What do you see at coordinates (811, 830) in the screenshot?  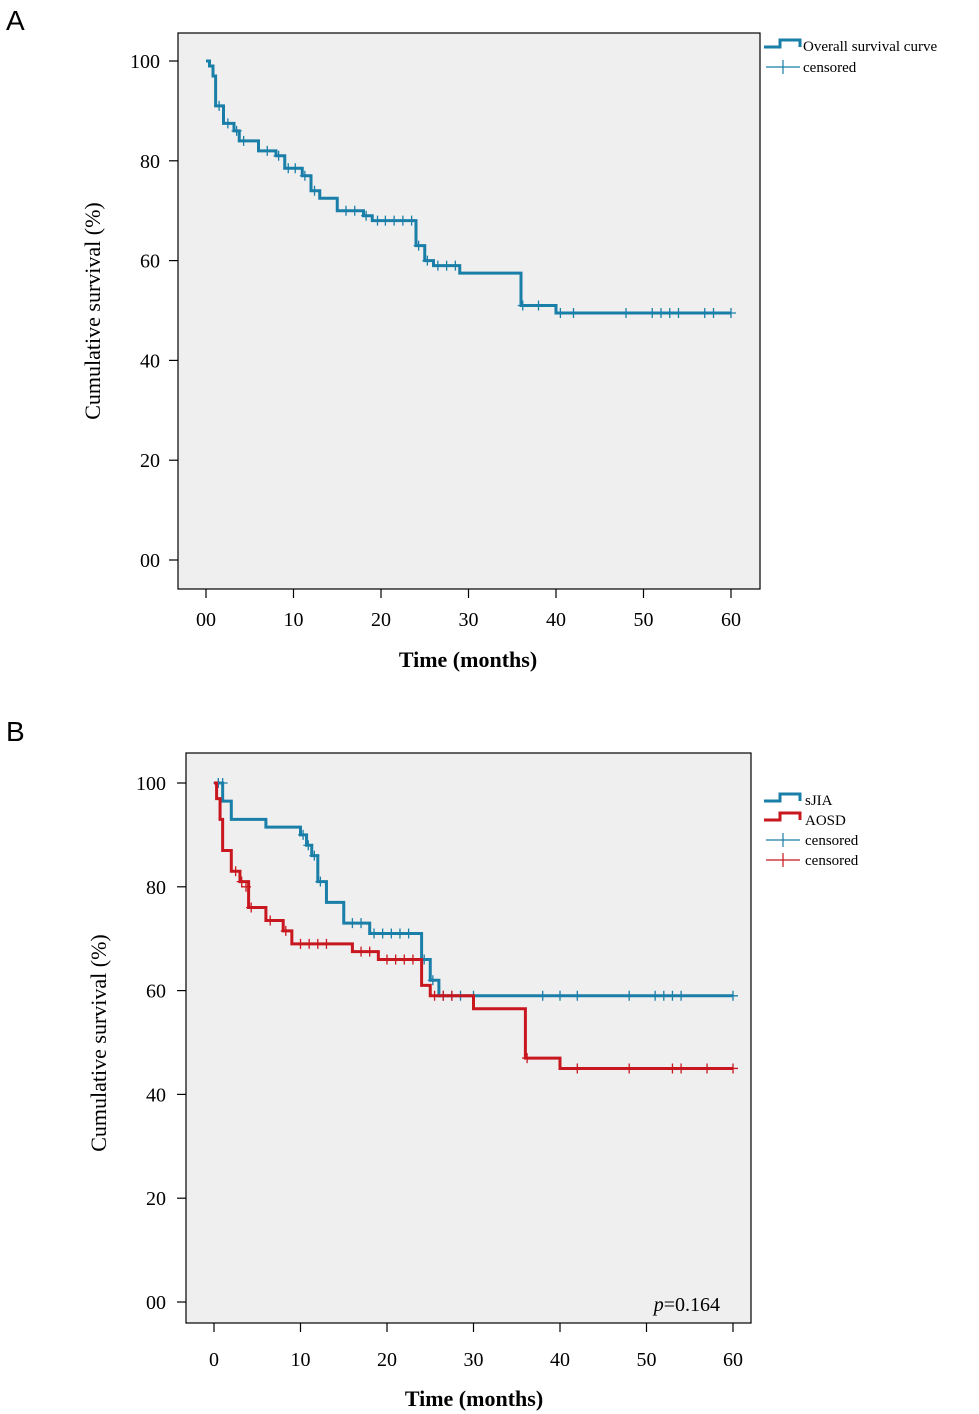 I see `legend: sJIA AOSD censored censored` at bounding box center [811, 830].